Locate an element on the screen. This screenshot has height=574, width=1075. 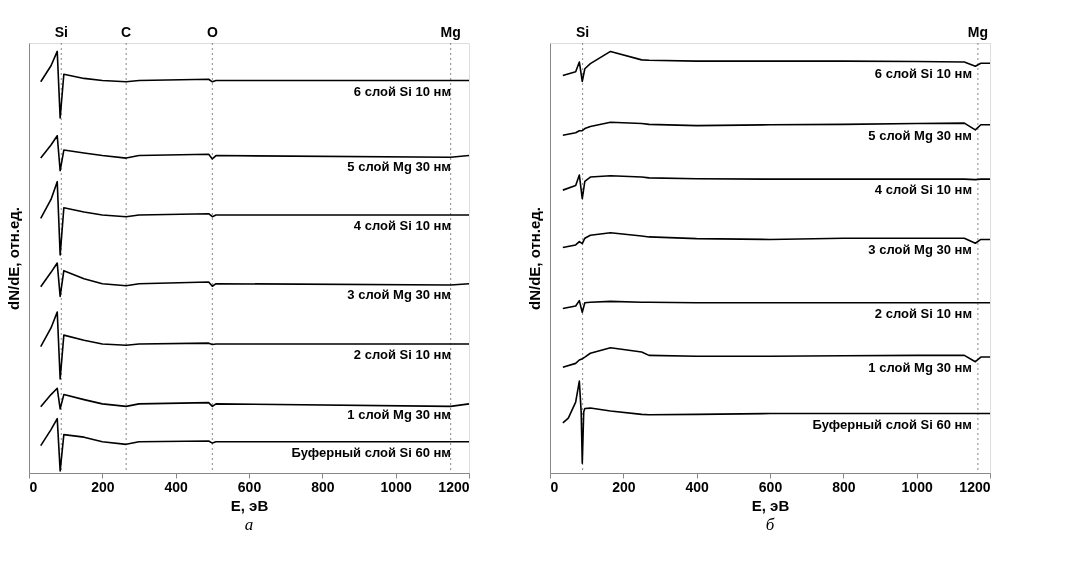
ref-line-label: O is located at coordinates (212, 32).